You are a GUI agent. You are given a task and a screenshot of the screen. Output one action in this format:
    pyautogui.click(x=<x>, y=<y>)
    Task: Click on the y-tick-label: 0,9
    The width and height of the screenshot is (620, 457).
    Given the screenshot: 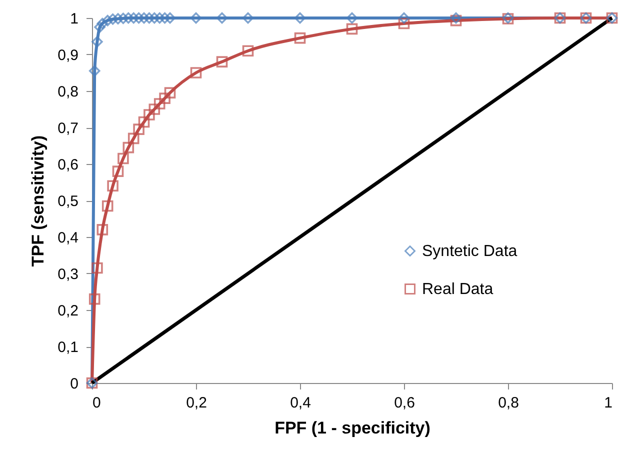 What is the action you would take?
    pyautogui.click(x=68, y=55)
    